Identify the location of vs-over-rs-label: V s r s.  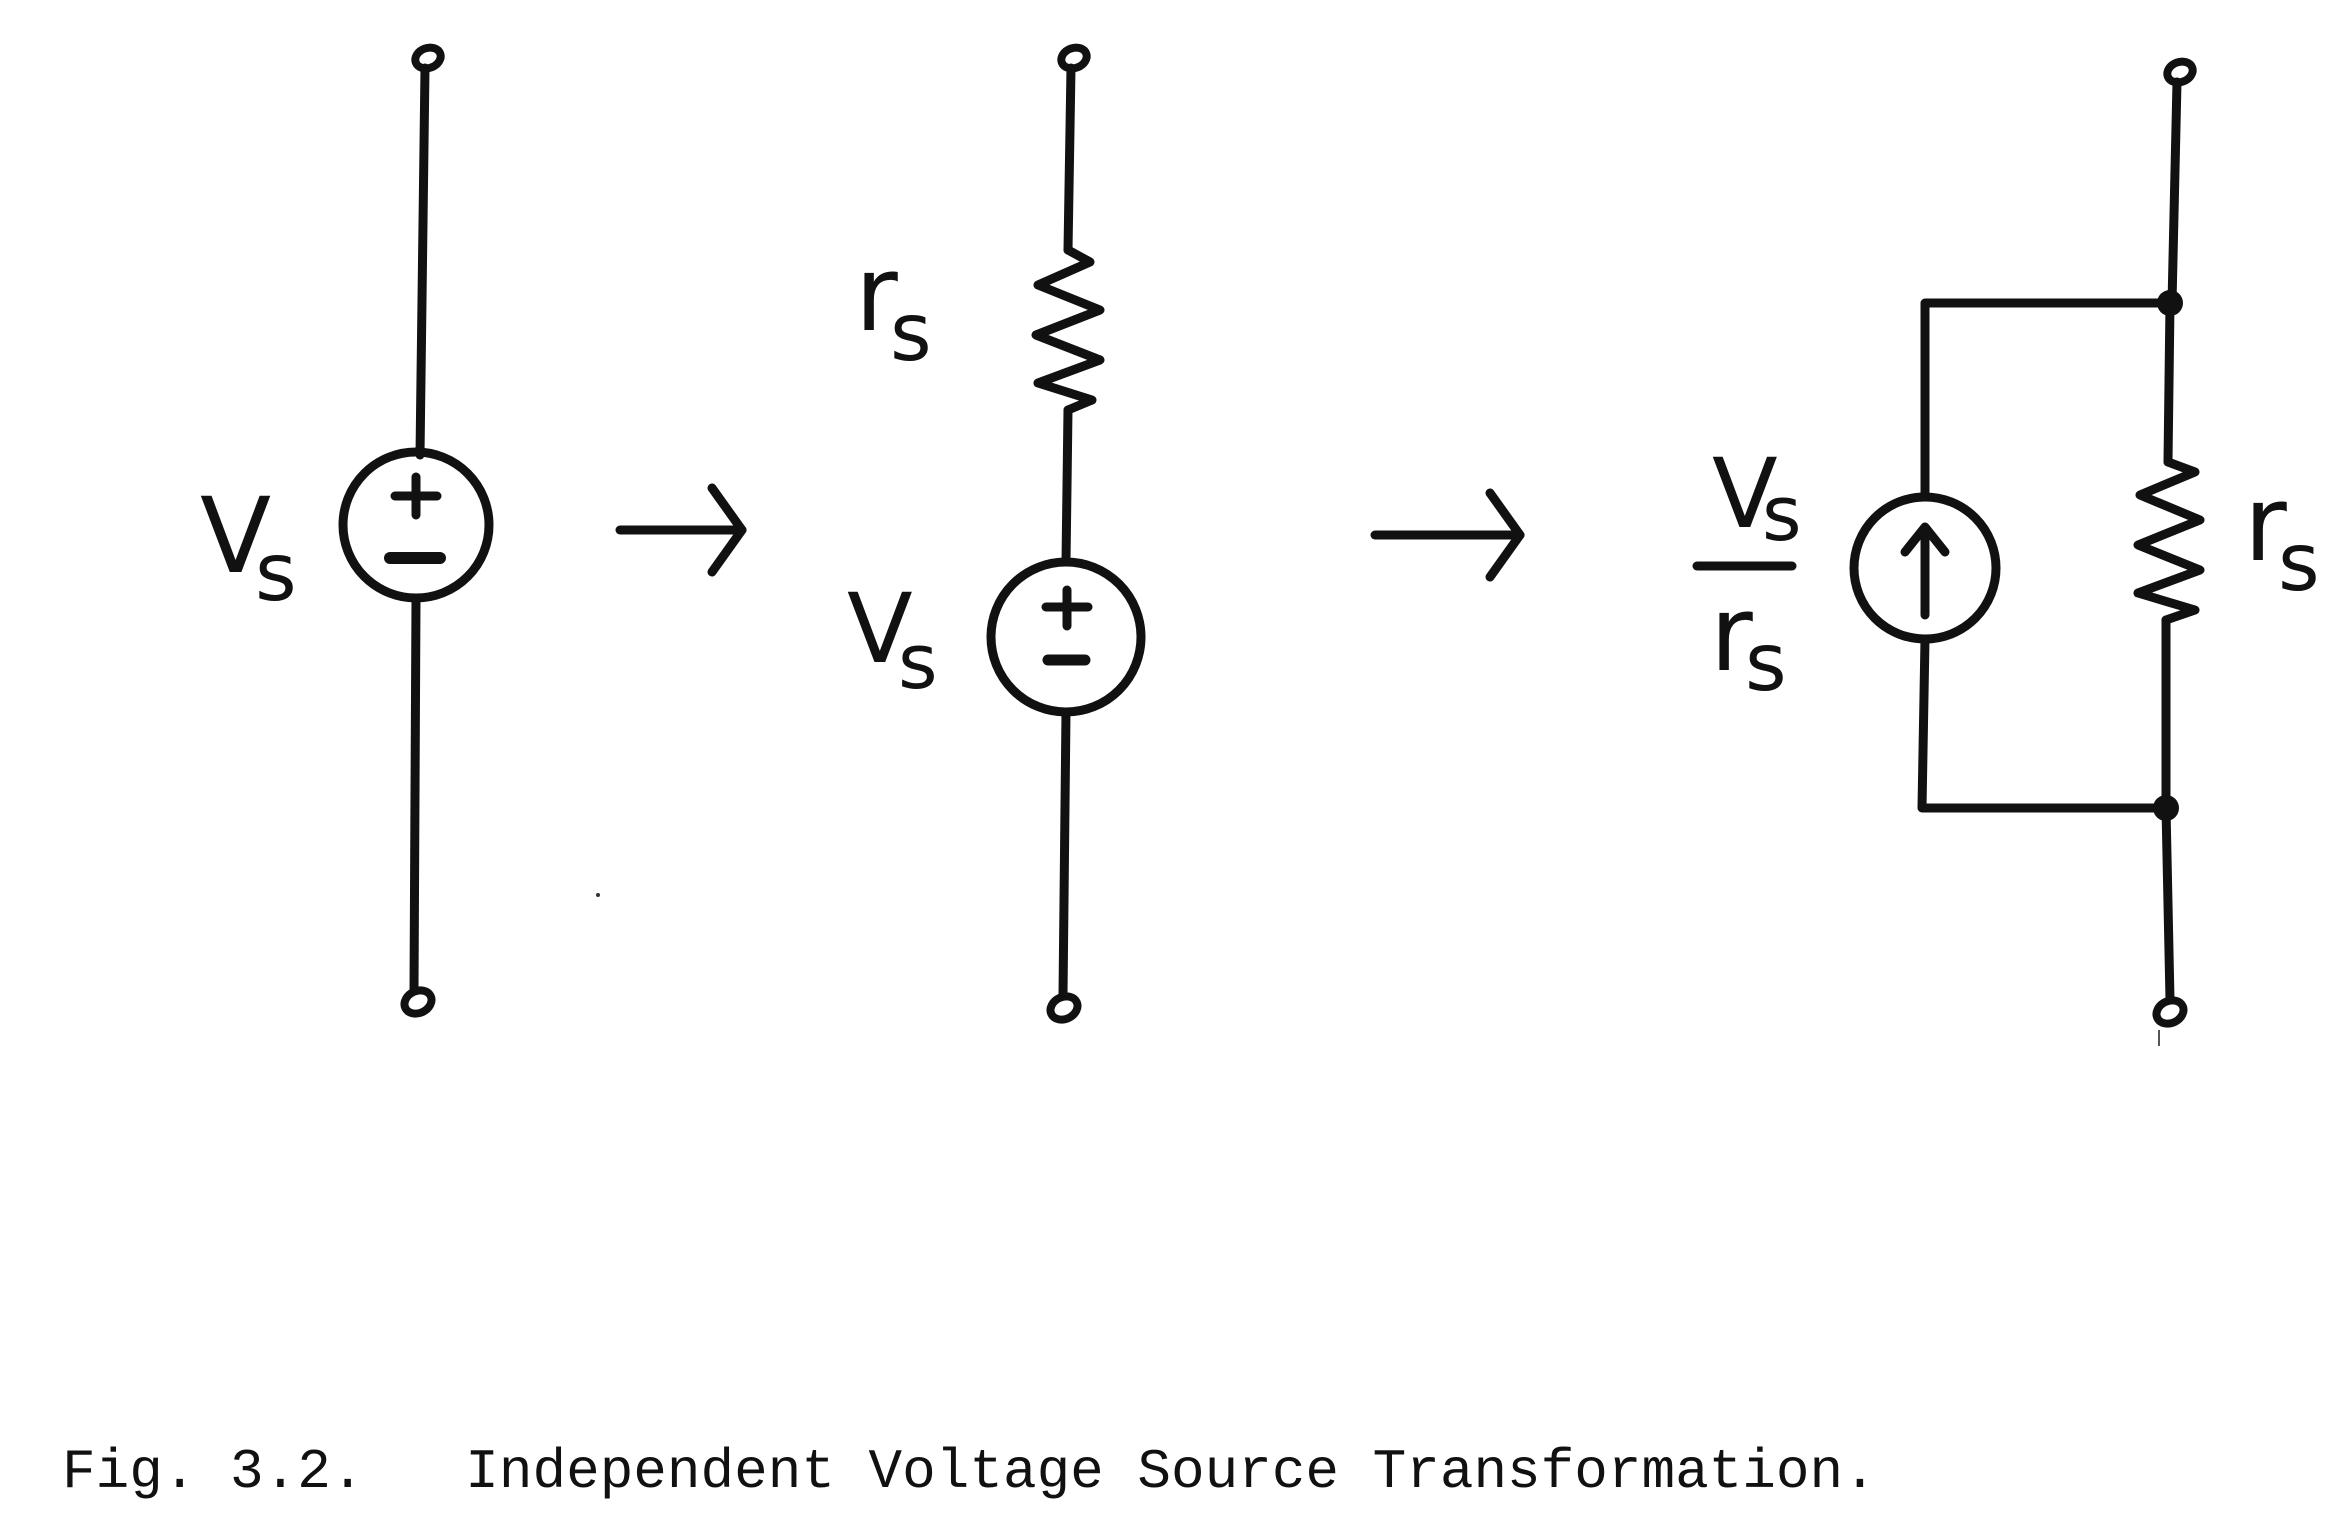
(1747, 573).